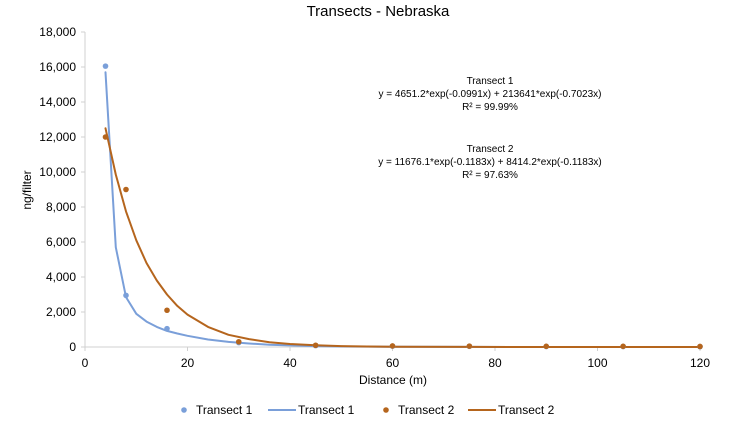 The height and width of the screenshot is (427, 752). I want to click on x-tick-label: 20, so click(188, 363).